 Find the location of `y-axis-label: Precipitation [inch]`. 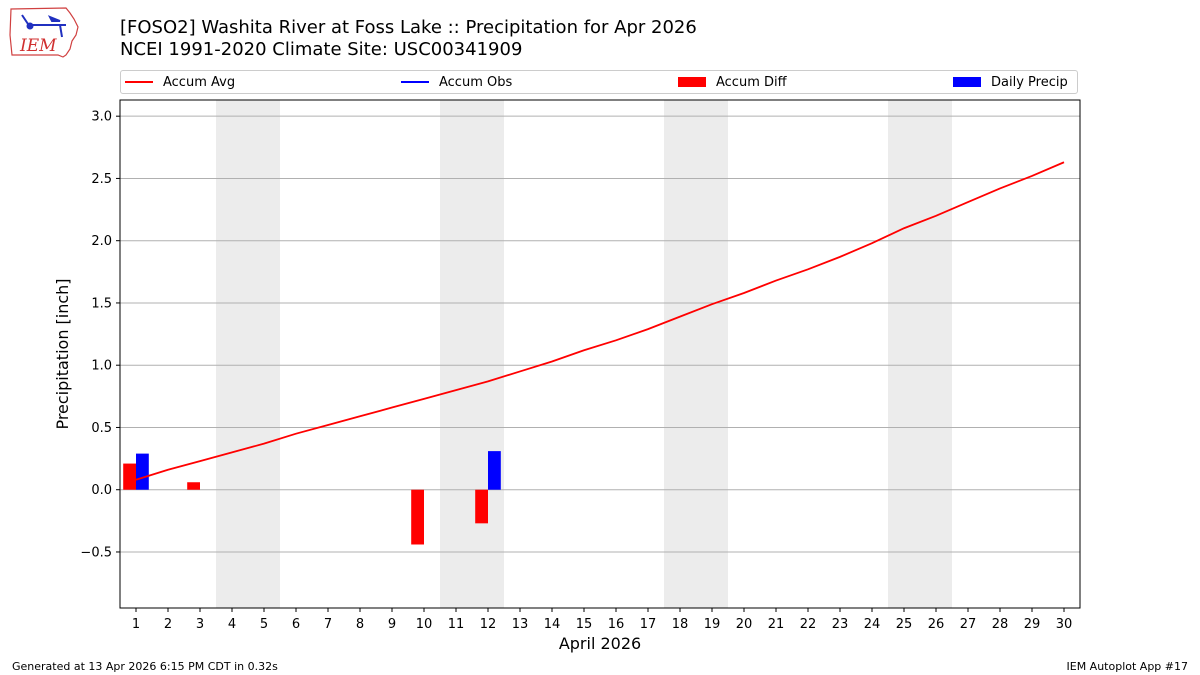

y-axis-label: Precipitation [inch] is located at coordinates (62, 353).